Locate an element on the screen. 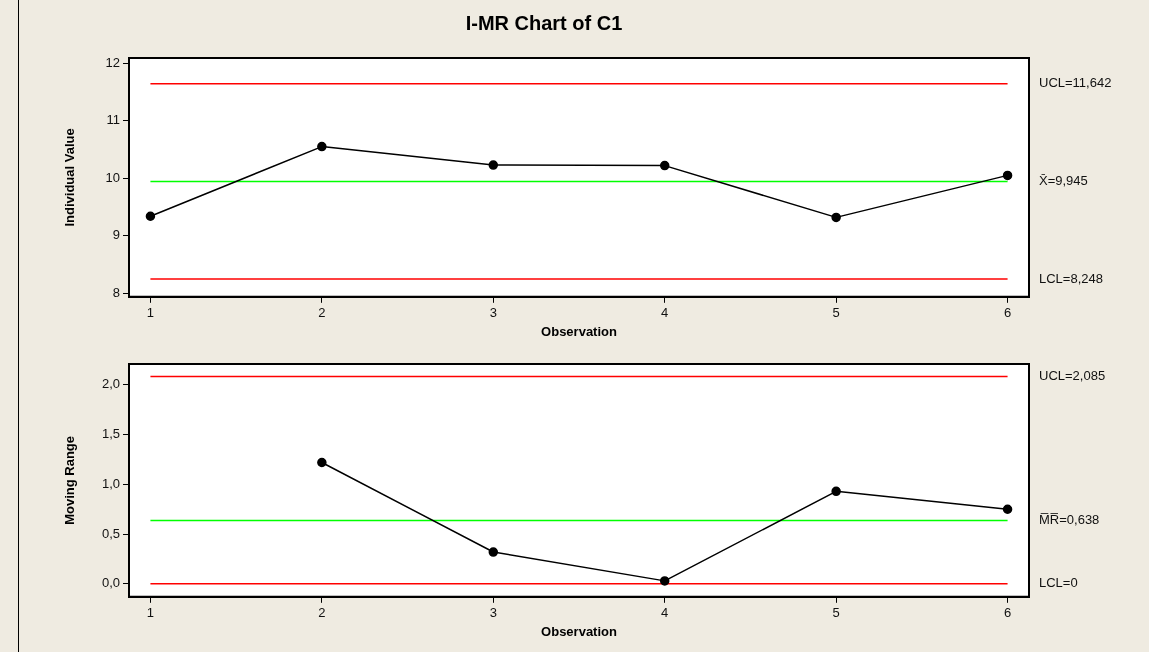 The height and width of the screenshot is (652, 1149). y-tick-label: 11 is located at coordinates (113, 120).